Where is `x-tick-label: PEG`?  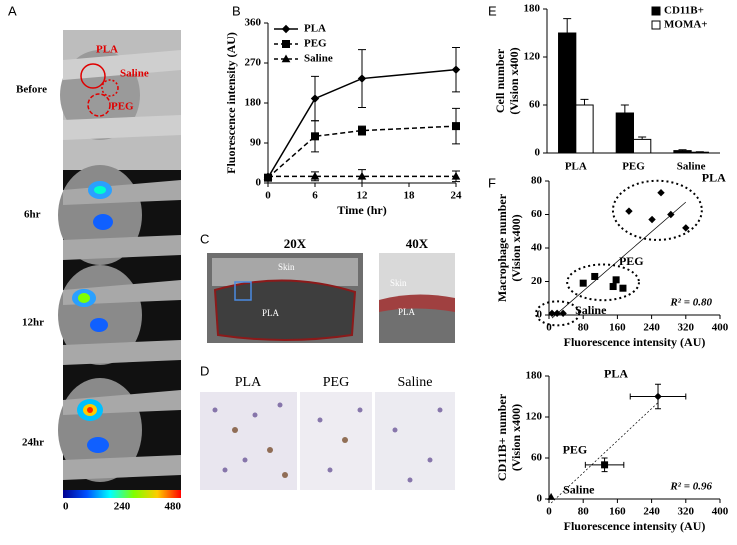 x-tick-label: PEG is located at coordinates (633, 167).